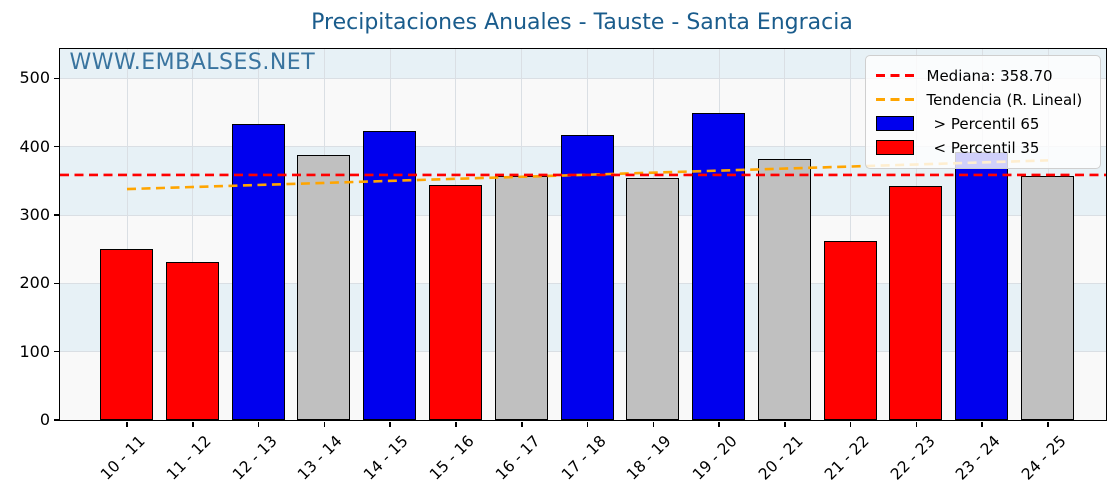  Describe the element at coordinates (386, 458) in the screenshot. I see `x-tick-label: 14 - 15` at that location.